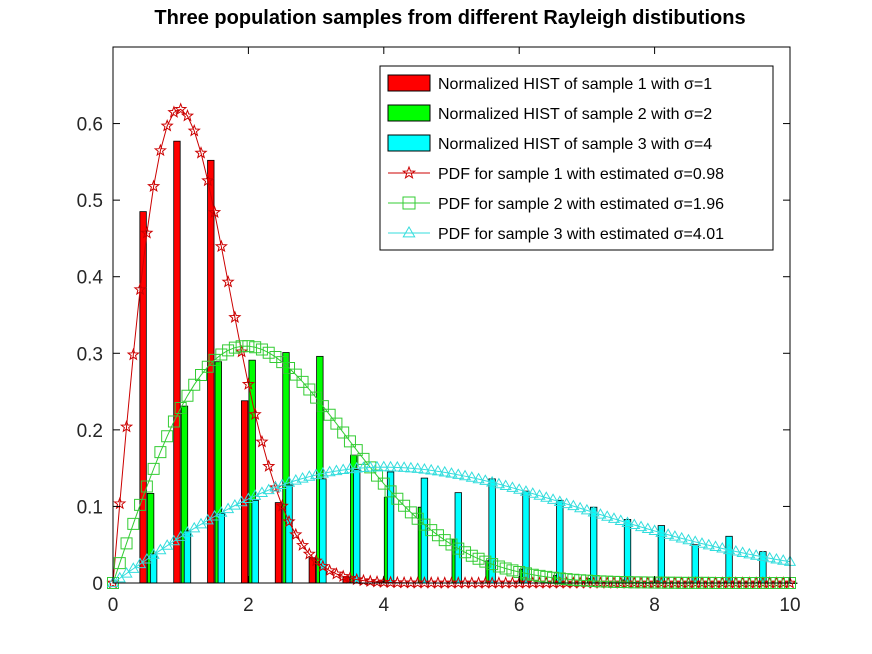 This screenshot has width=872, height=654. What do you see at coordinates (113, 605) in the screenshot?
I see `x-tick-label: 0` at bounding box center [113, 605].